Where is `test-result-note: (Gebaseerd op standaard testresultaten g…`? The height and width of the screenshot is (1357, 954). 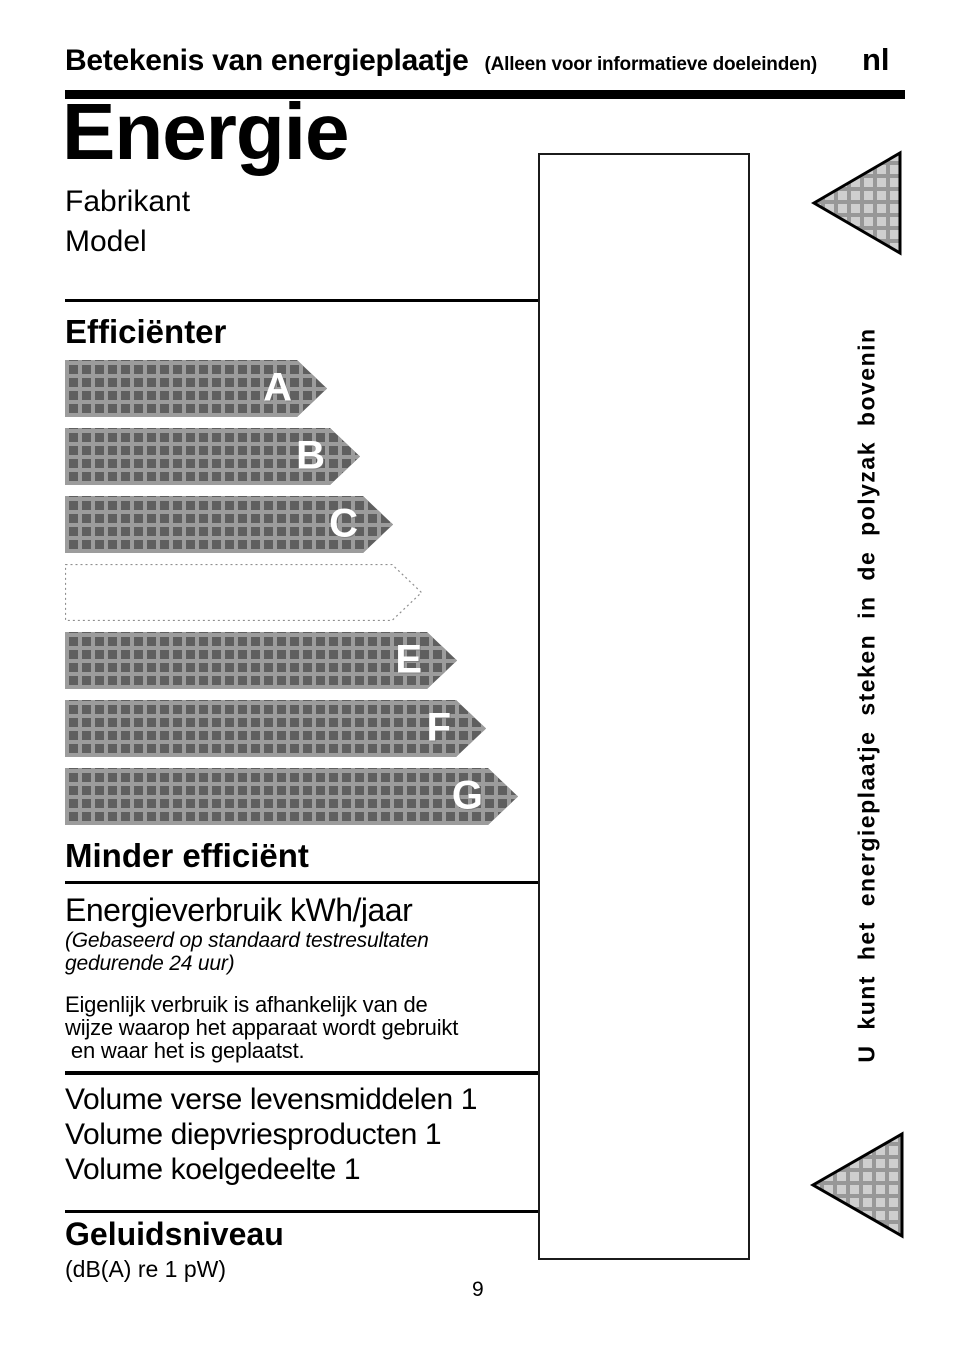 test-result-note: (Gebaseerd op standaard testresultaten g… is located at coordinates (247, 952).